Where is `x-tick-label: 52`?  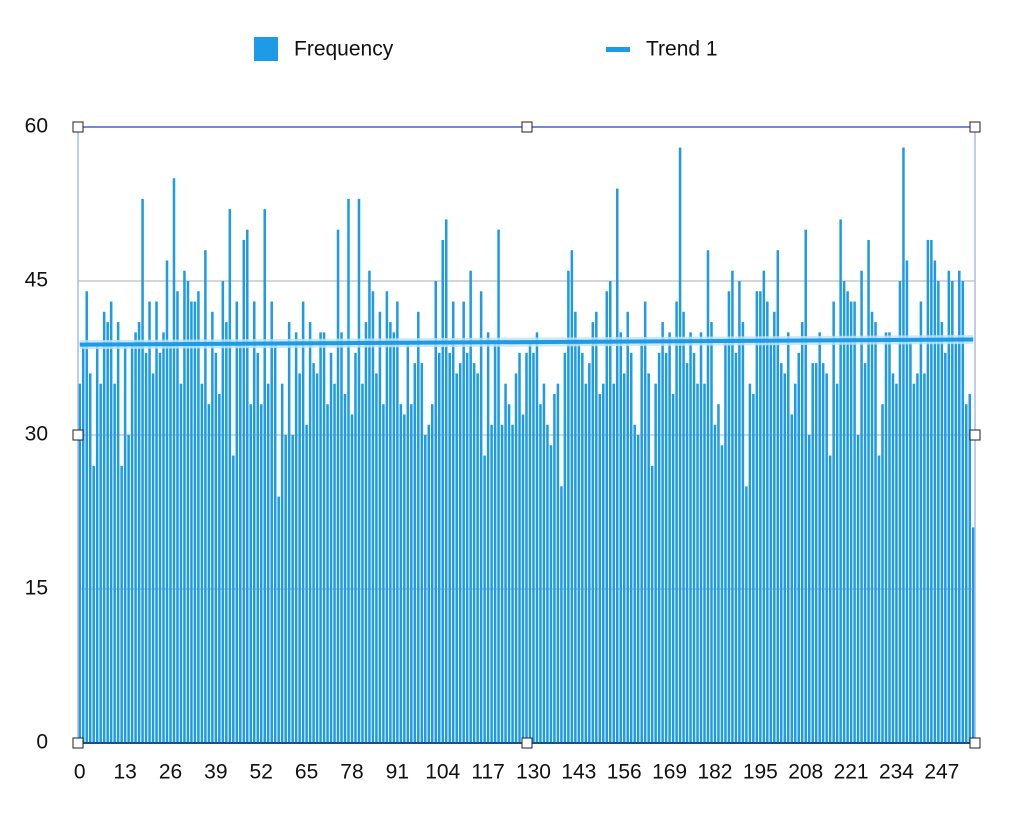 x-tick-label: 52 is located at coordinates (261, 772).